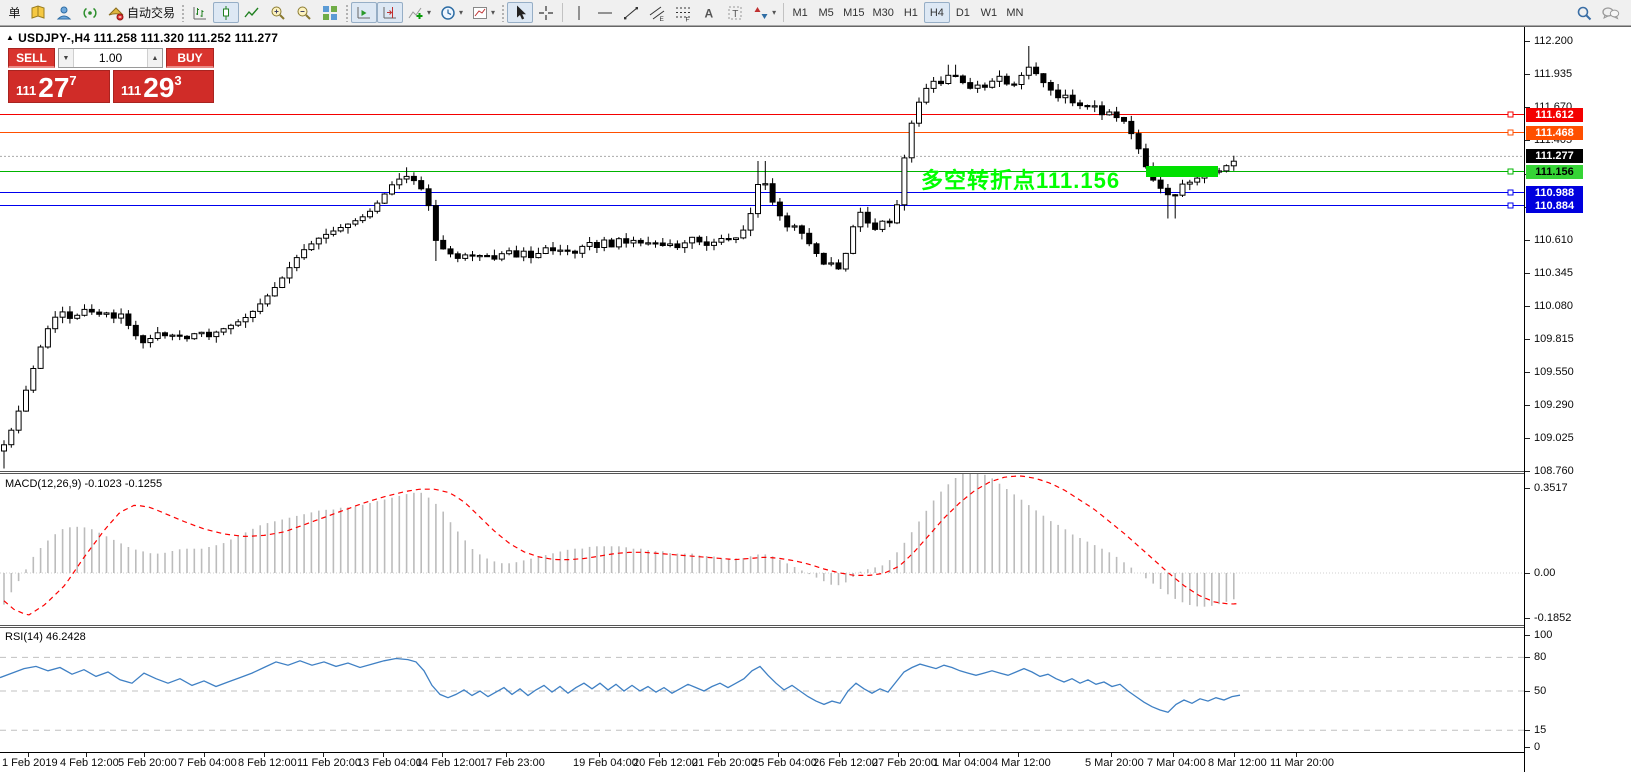  I want to click on timeframe-m15: M15, so click(854, 12).